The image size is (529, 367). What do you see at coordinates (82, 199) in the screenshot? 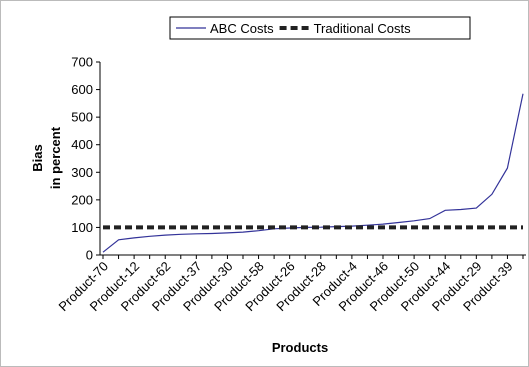
I see `y-tick-label: 200` at bounding box center [82, 199].